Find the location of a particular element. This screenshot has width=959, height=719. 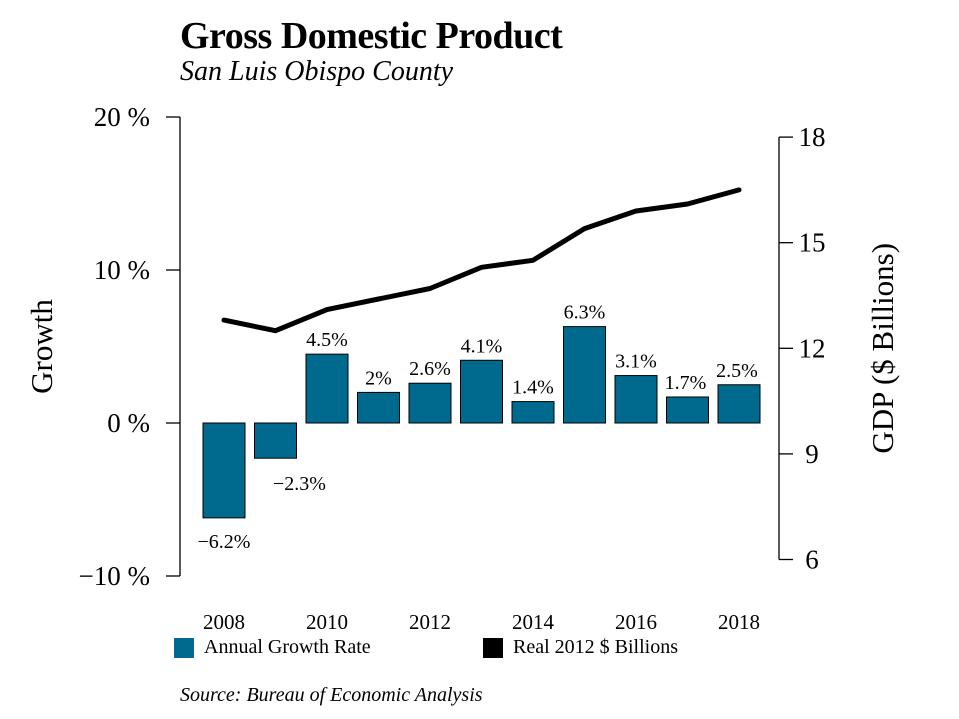

left-axis-tick-label: 20 % is located at coordinates (122, 117).